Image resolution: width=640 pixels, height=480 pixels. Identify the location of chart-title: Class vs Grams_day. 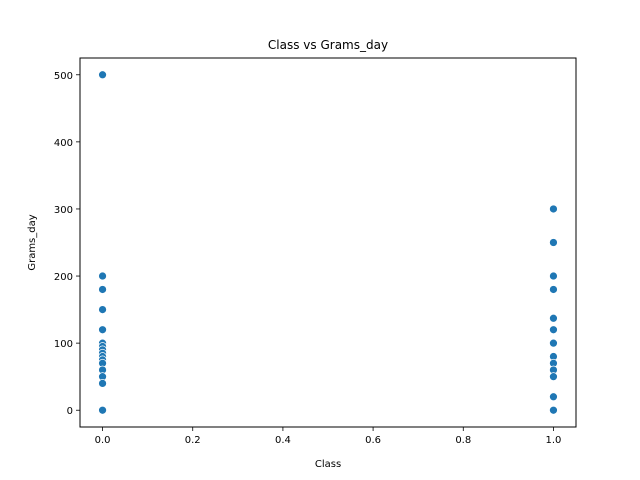
(328, 45).